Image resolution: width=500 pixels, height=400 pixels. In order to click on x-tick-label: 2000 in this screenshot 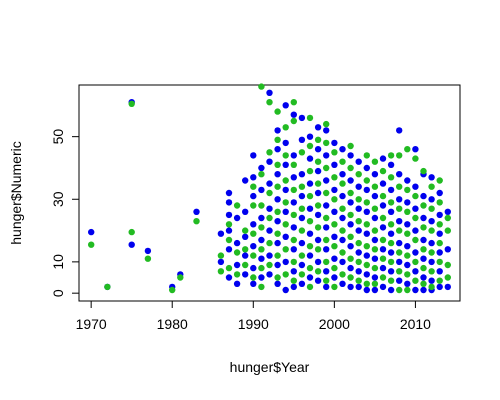, I will do `click(334, 324)`.